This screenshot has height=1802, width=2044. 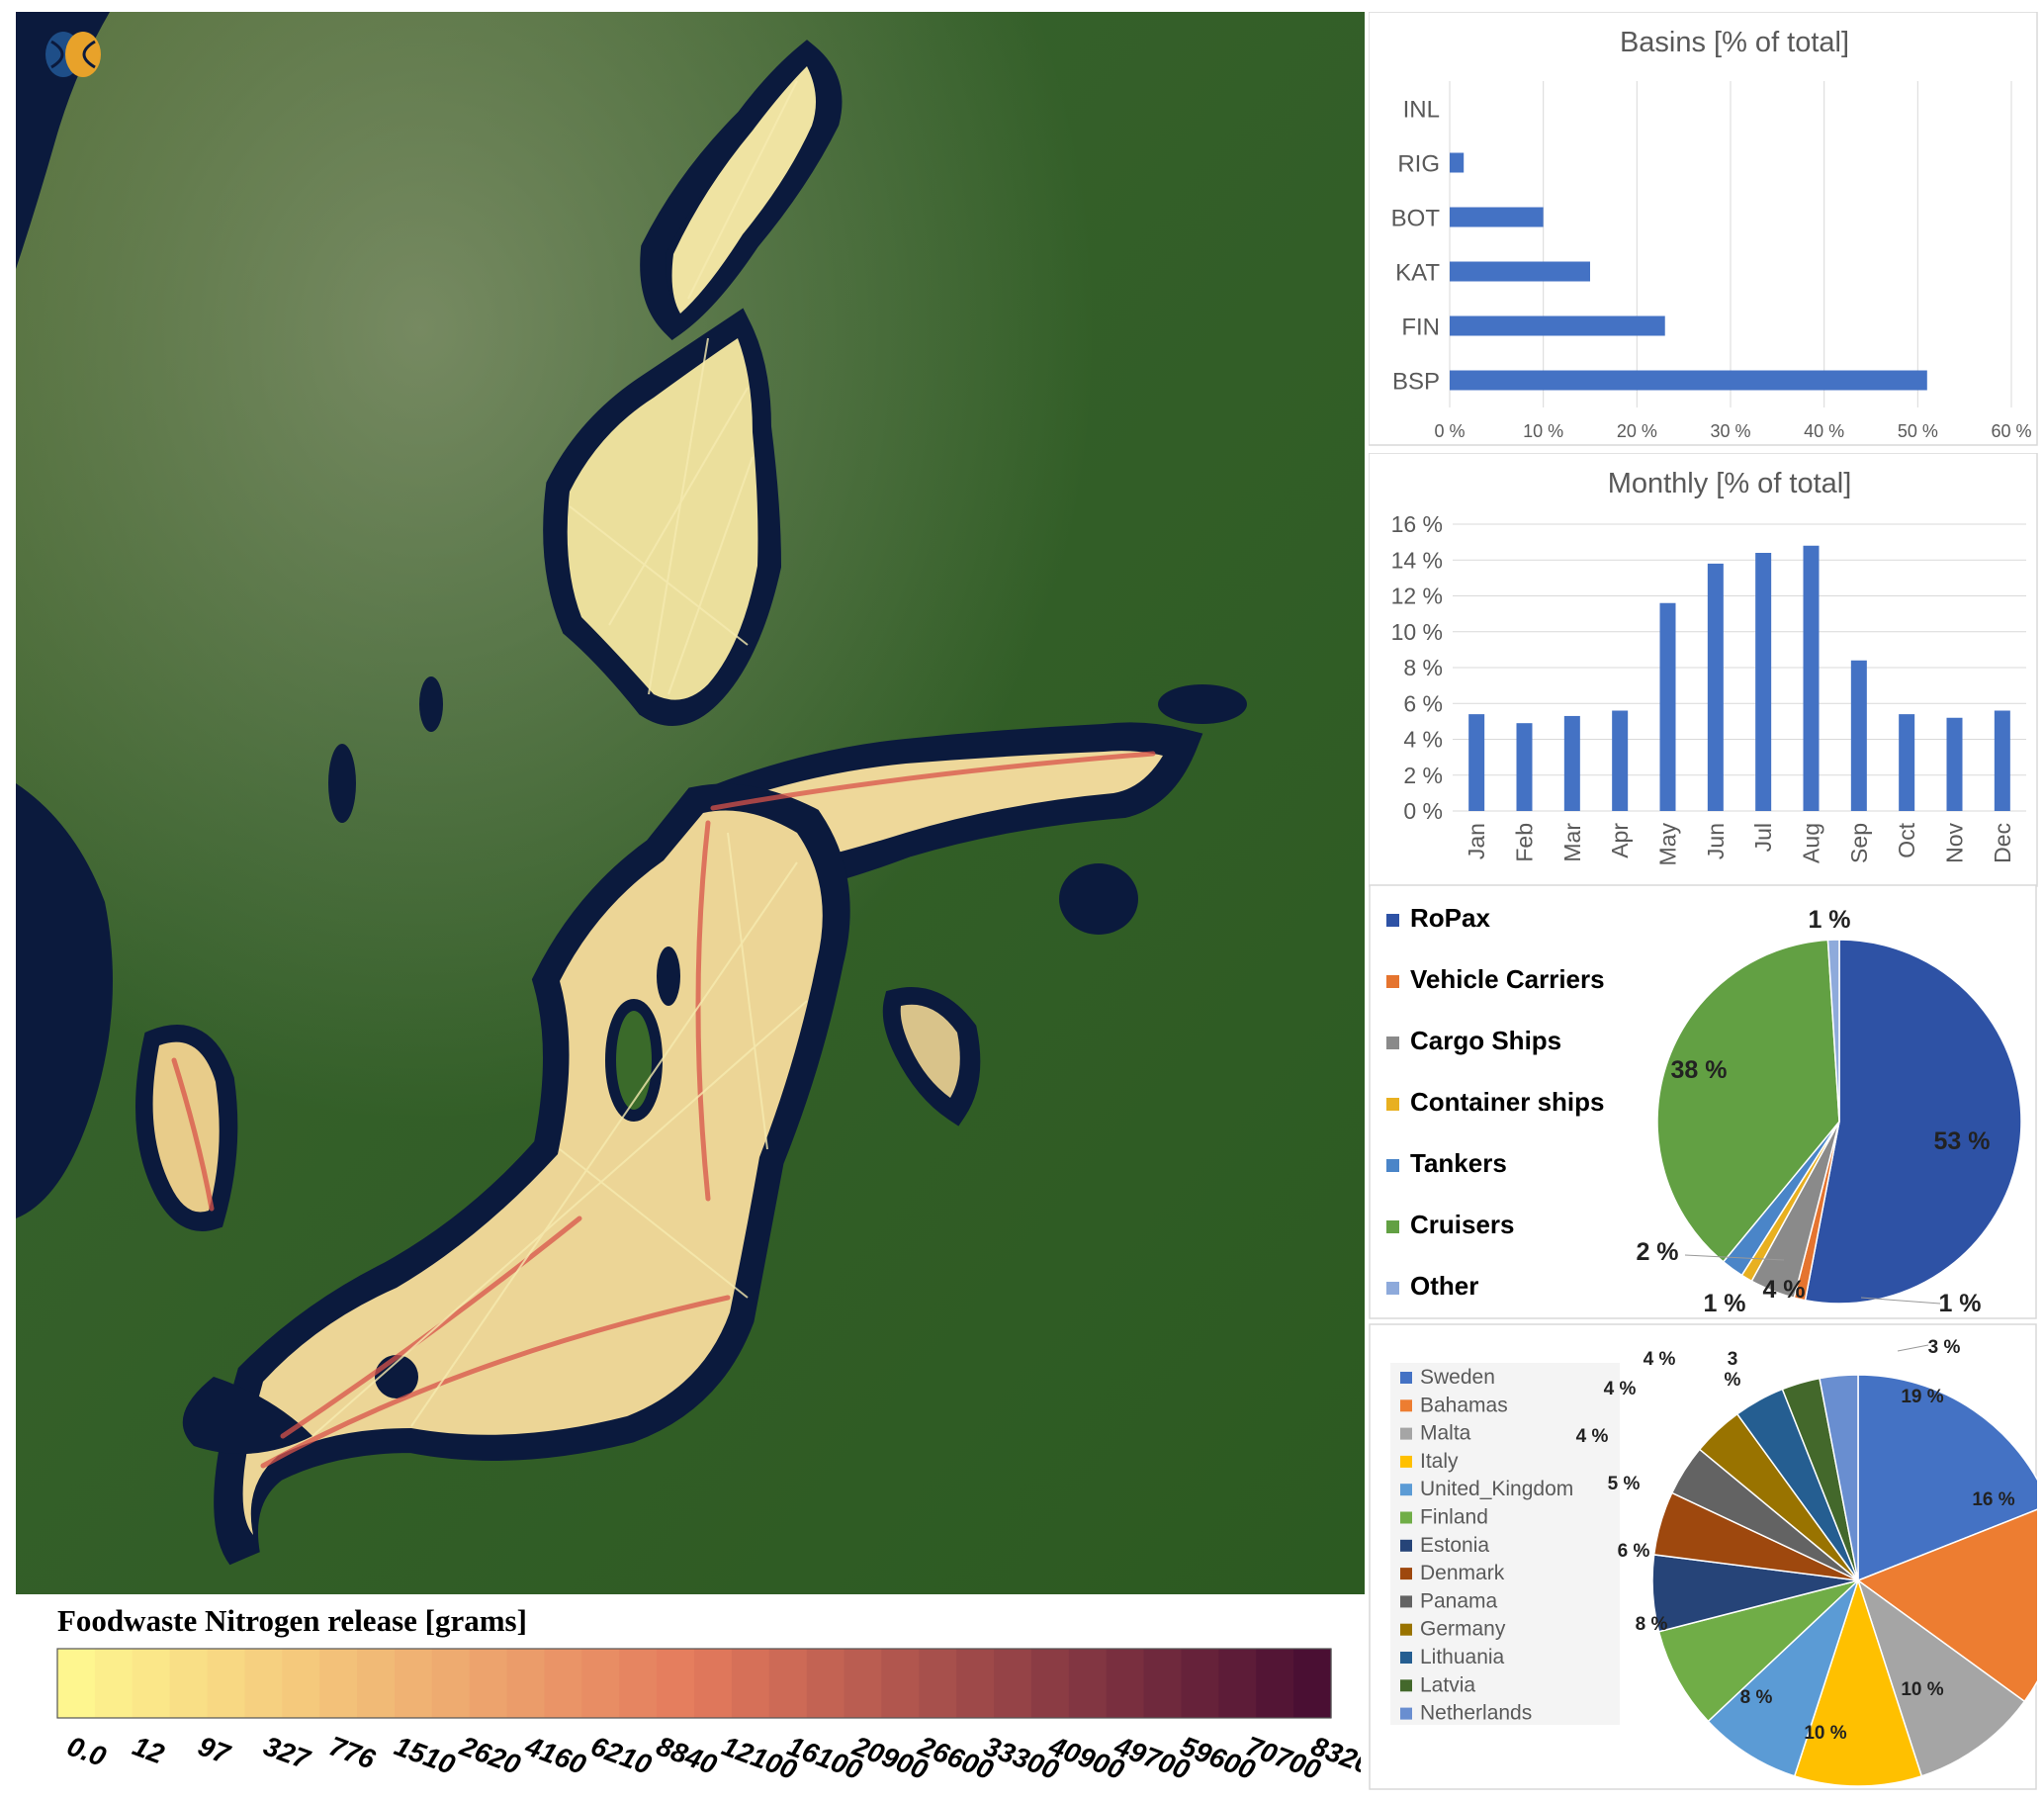 I want to click on bothnian-sea-routes, so click(x=662, y=519).